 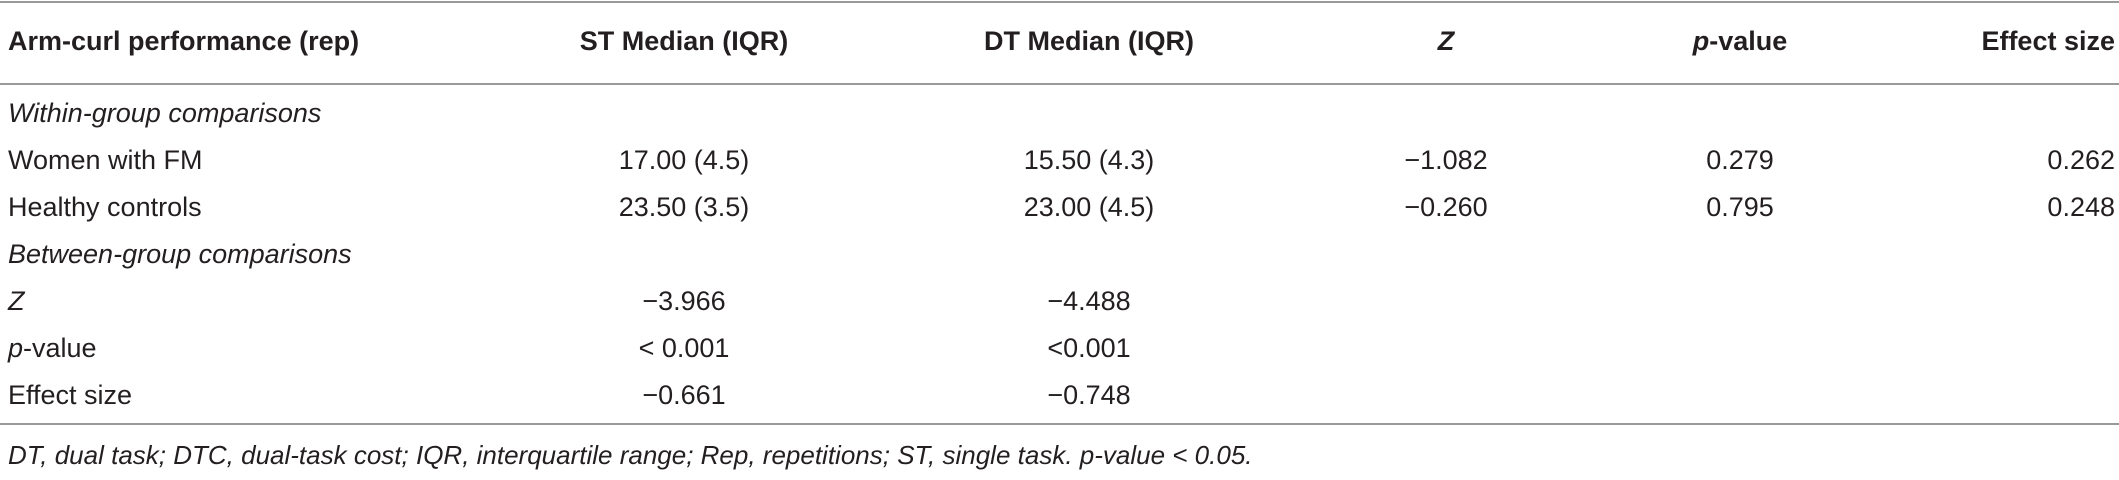 I want to click on row-label: Healthy controls, so click(x=105, y=207).